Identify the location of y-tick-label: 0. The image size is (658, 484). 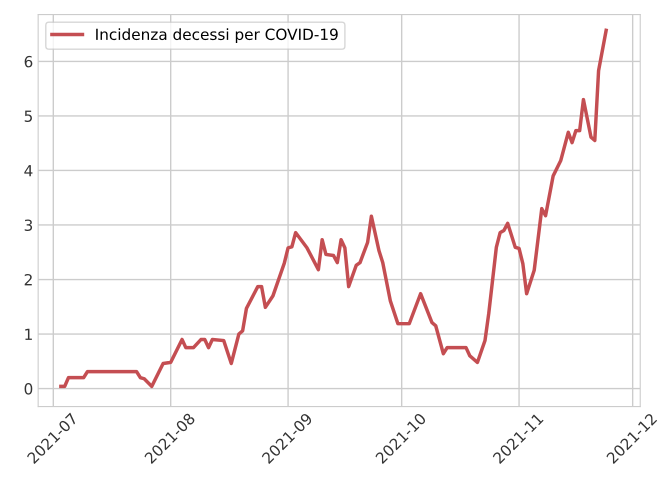
(28, 389).